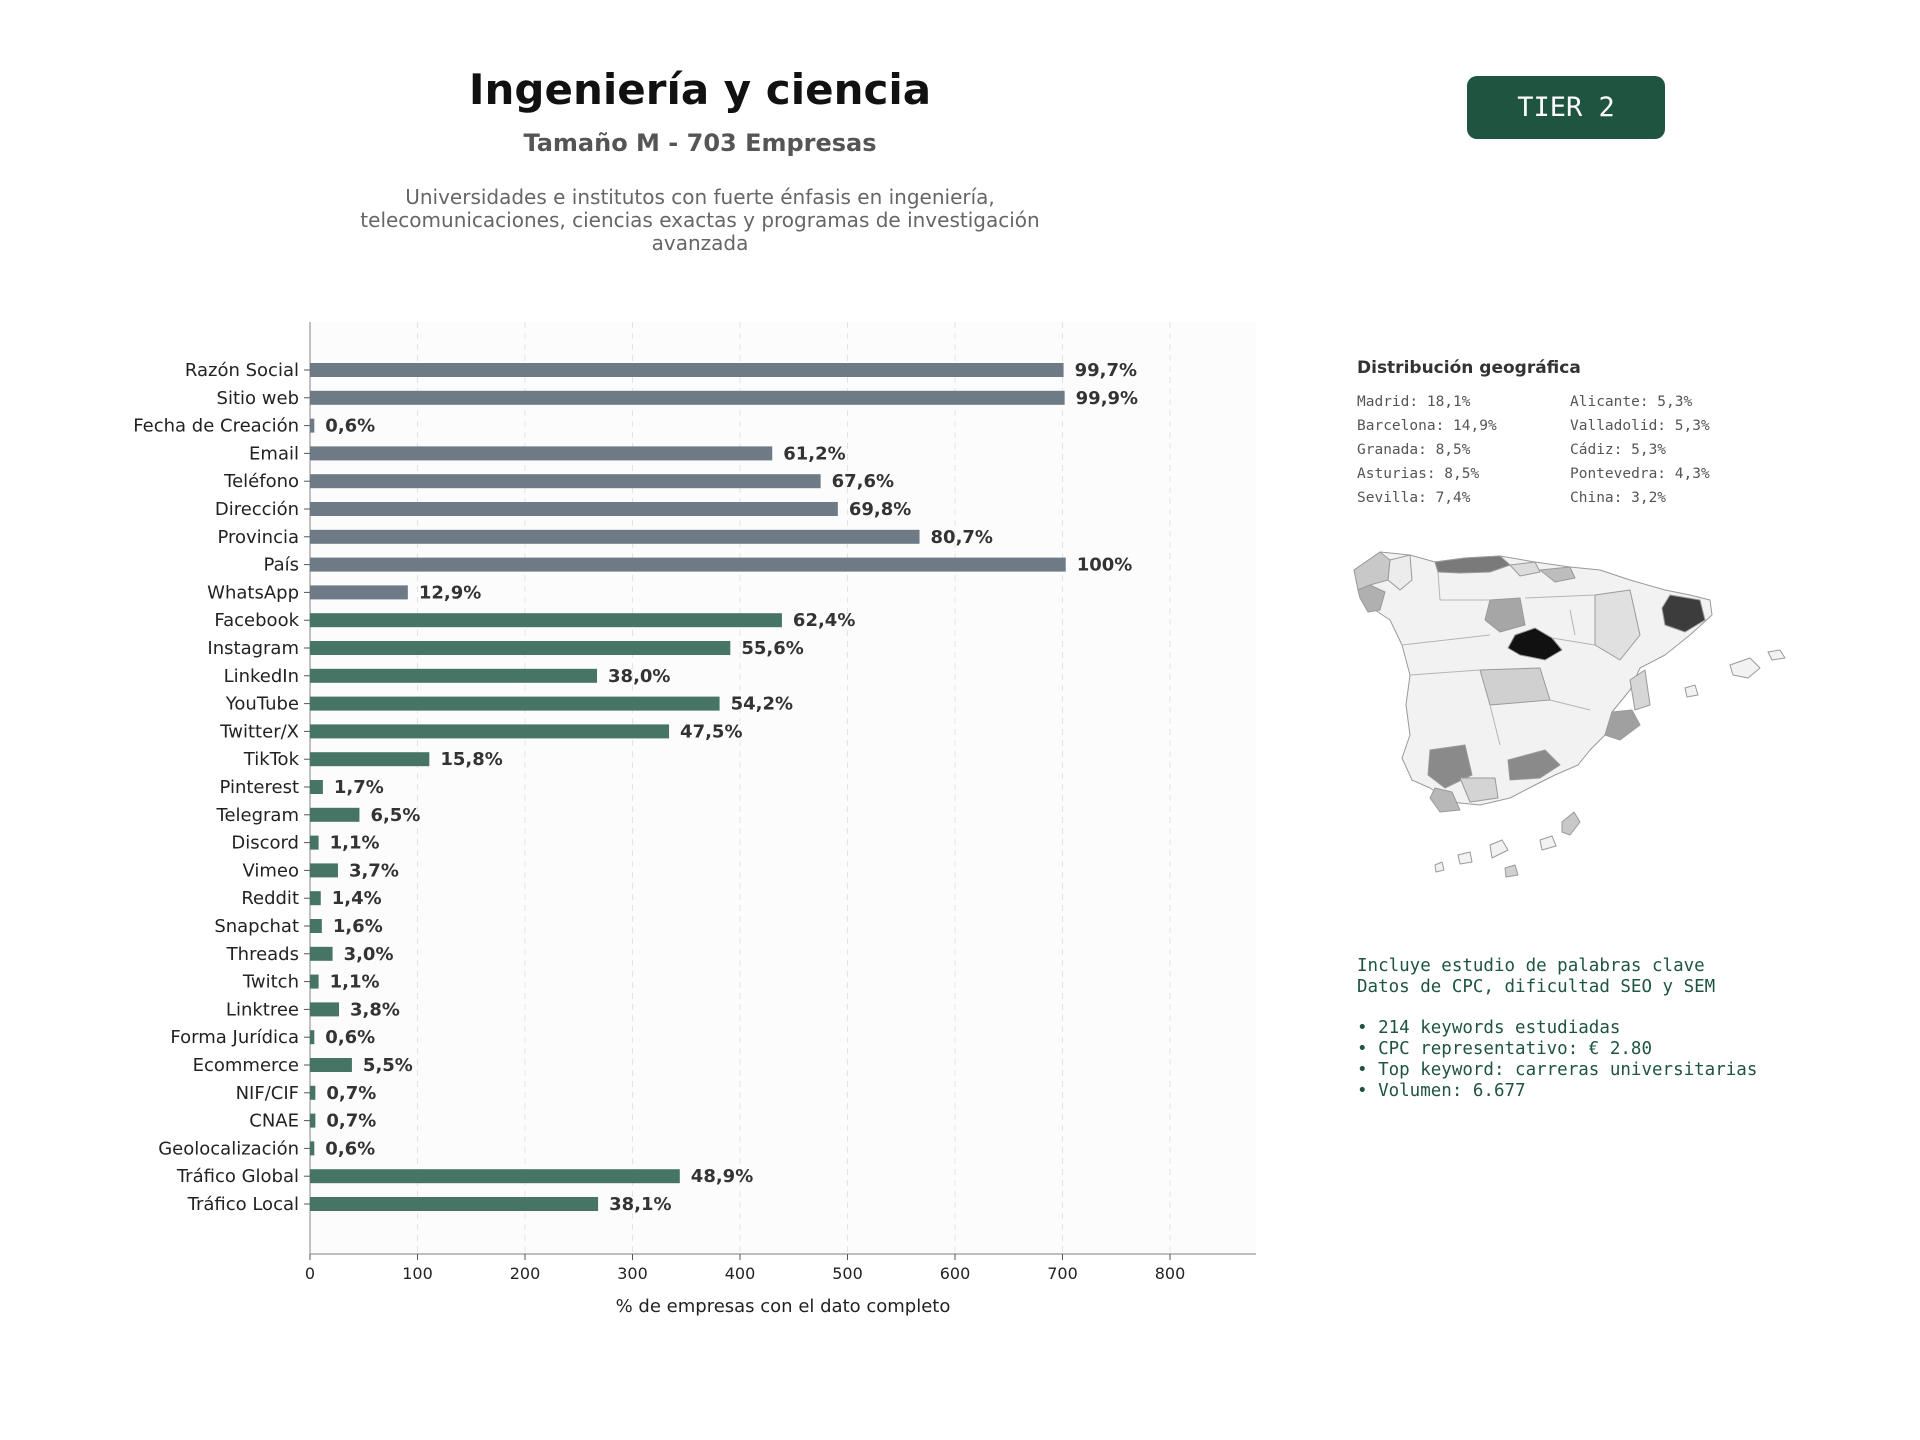 This screenshot has width=1920, height=1440. Describe the element at coordinates (1414, 450) in the screenshot. I see `geo-item: Granada: 8,5%` at that location.